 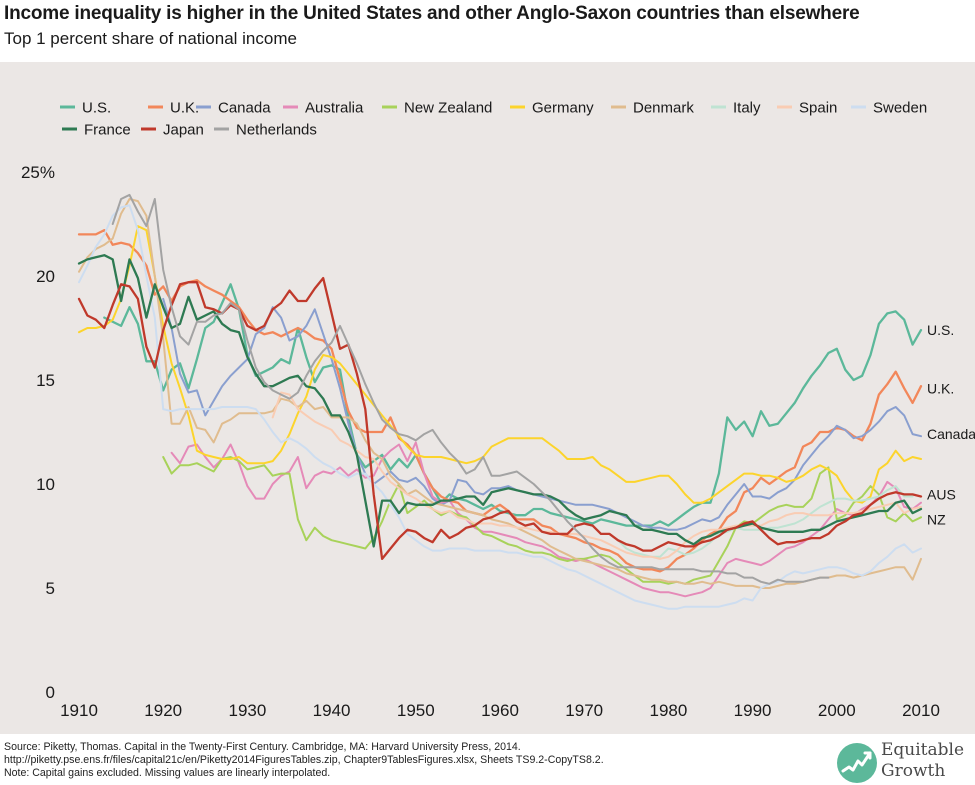 I want to click on legend-item-canada: Canada, so click(x=233, y=108).